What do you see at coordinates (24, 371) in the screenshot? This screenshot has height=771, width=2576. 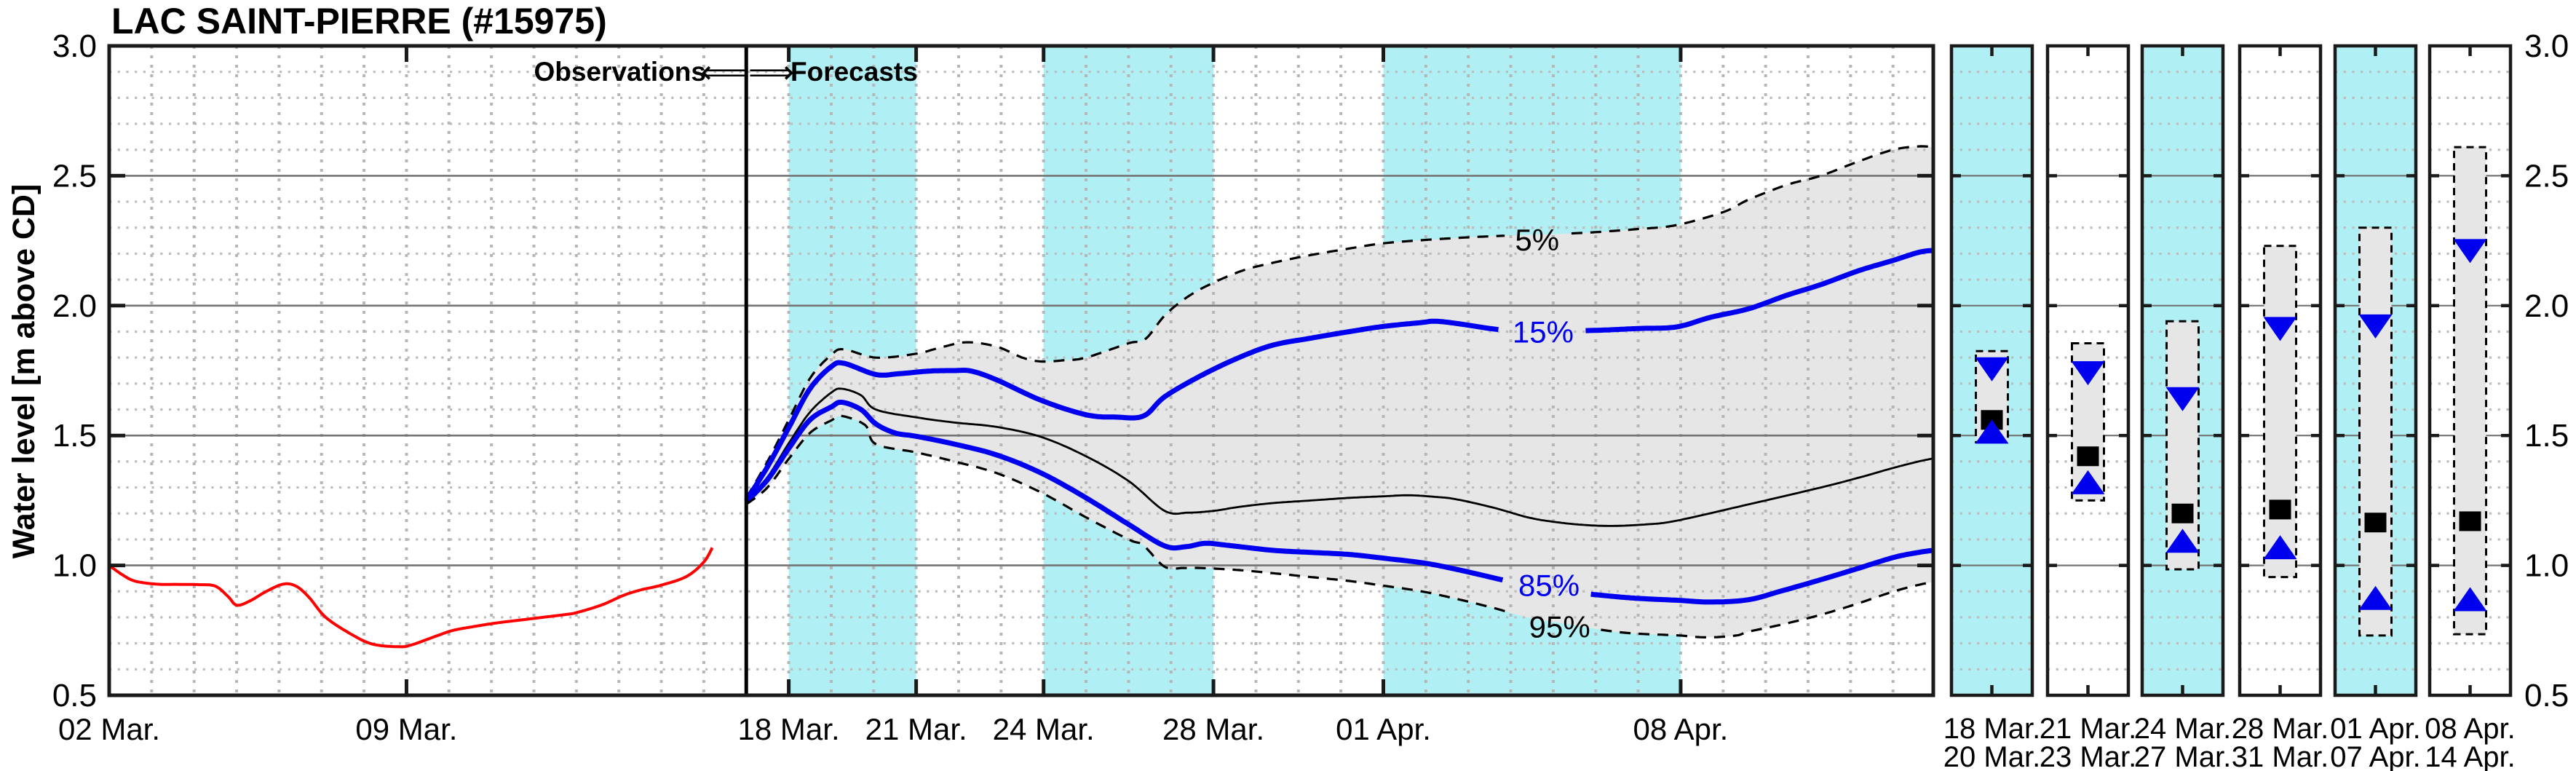 I see `y-axis-title: Water level [m above CD]` at bounding box center [24, 371].